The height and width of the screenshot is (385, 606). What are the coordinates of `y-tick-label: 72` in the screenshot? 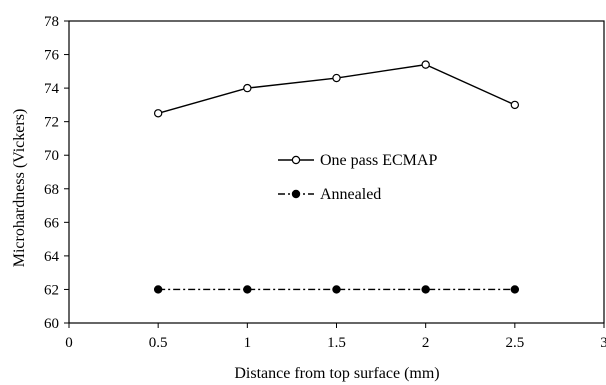 It's located at (51, 123).